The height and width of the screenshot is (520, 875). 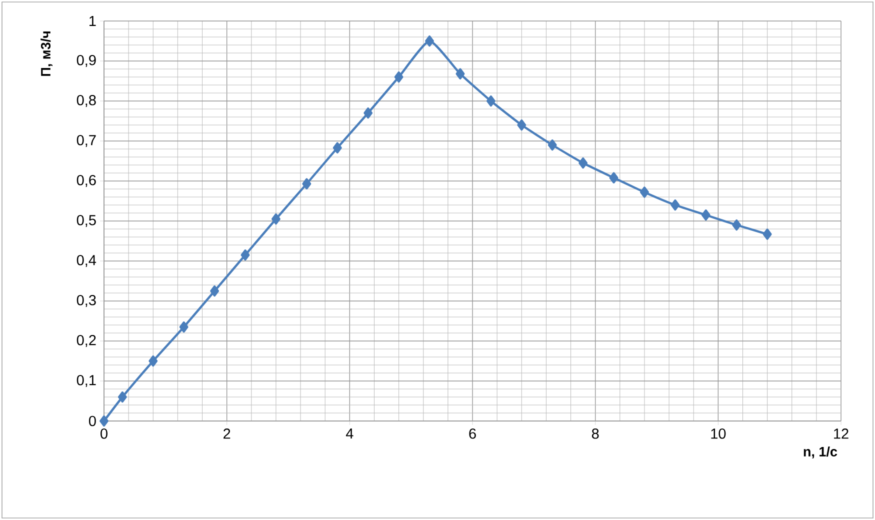 I want to click on x-tick-label: 12, so click(x=841, y=433).